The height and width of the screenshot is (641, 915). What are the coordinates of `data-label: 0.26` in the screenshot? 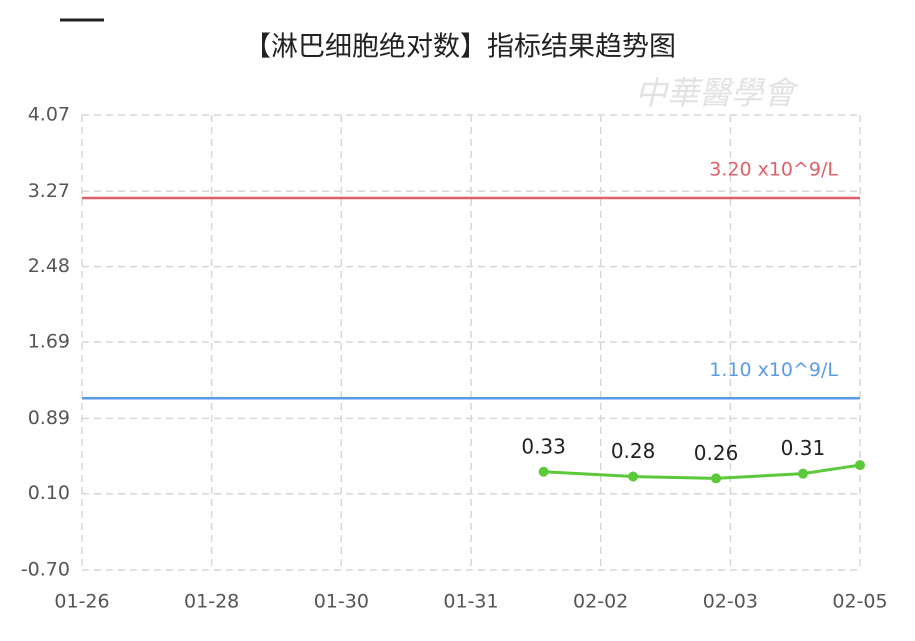 It's located at (716, 453).